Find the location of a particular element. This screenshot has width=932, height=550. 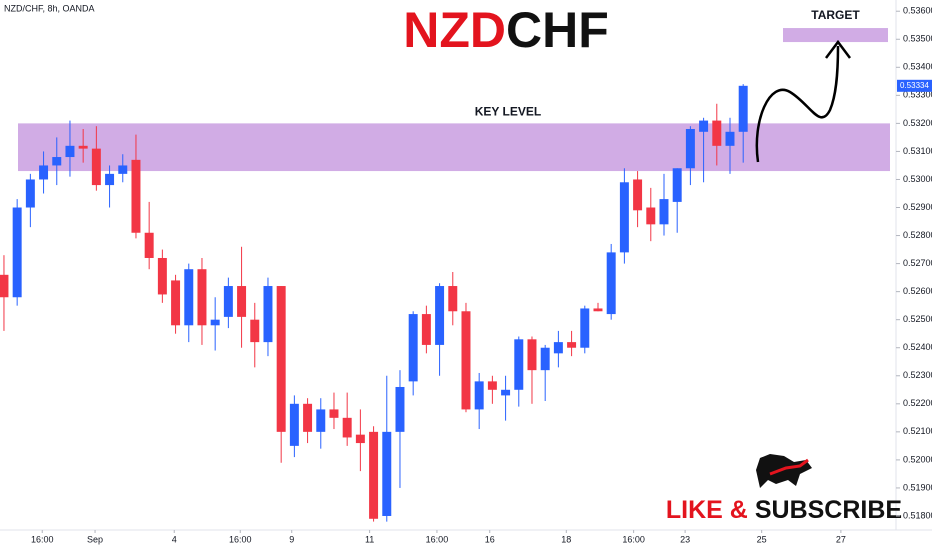

logo-part: SUBSCRIBE is located at coordinates (828, 510).